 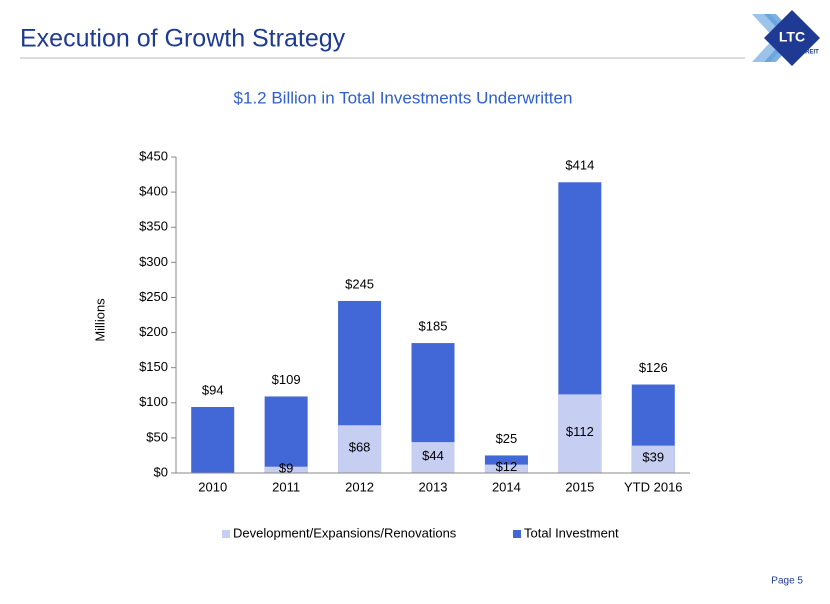 I want to click on data-label: $94, so click(x=213, y=389).